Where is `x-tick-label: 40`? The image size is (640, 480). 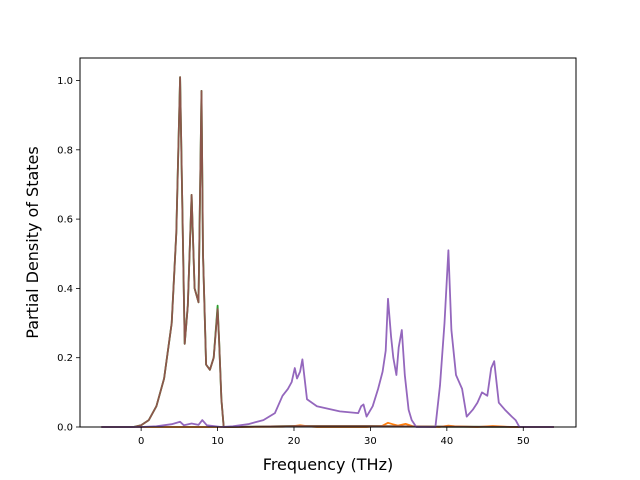 x-tick-label: 40 is located at coordinates (446, 441).